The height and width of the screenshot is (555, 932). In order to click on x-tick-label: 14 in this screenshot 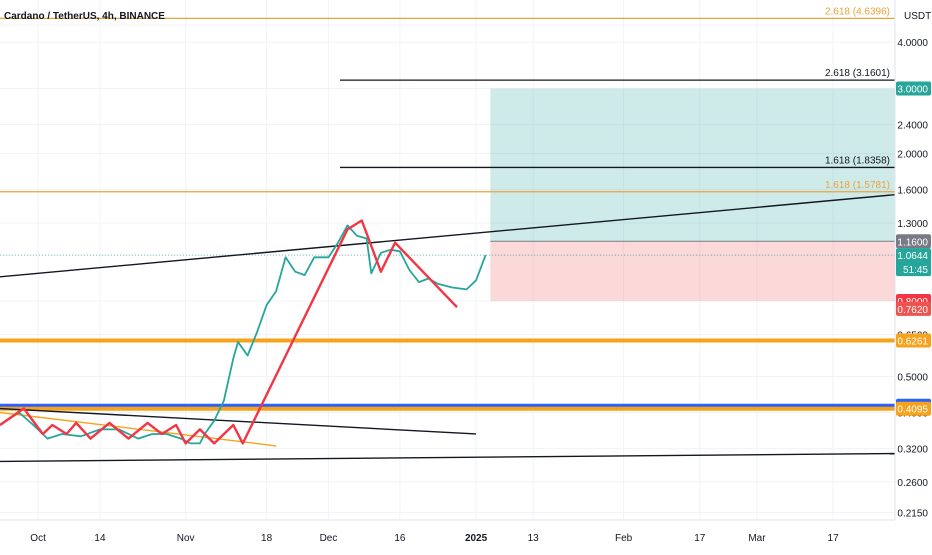, I will do `click(100, 538)`.